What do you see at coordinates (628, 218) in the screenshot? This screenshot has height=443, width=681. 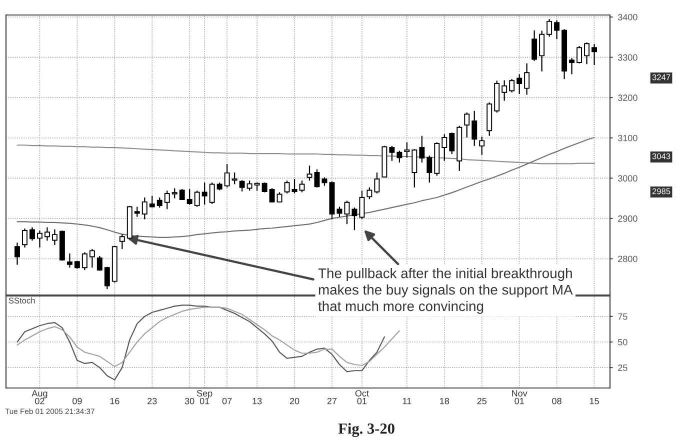 I see `y-tick-label: 2900` at bounding box center [628, 218].